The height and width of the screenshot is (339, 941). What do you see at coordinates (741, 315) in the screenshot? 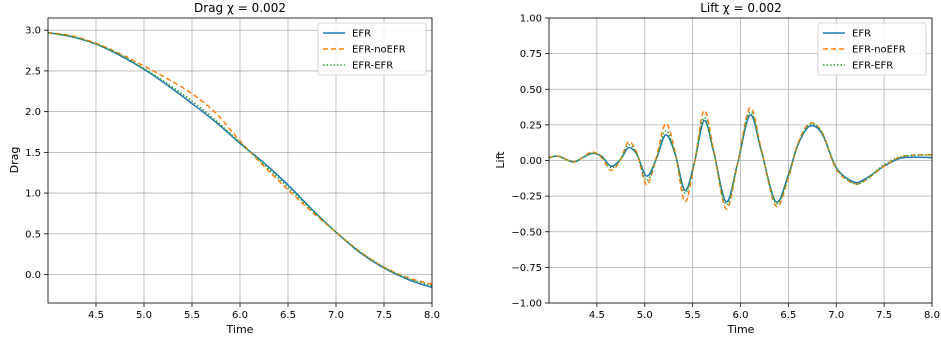
I see `lift-xtick-label: 6.0` at bounding box center [741, 315].